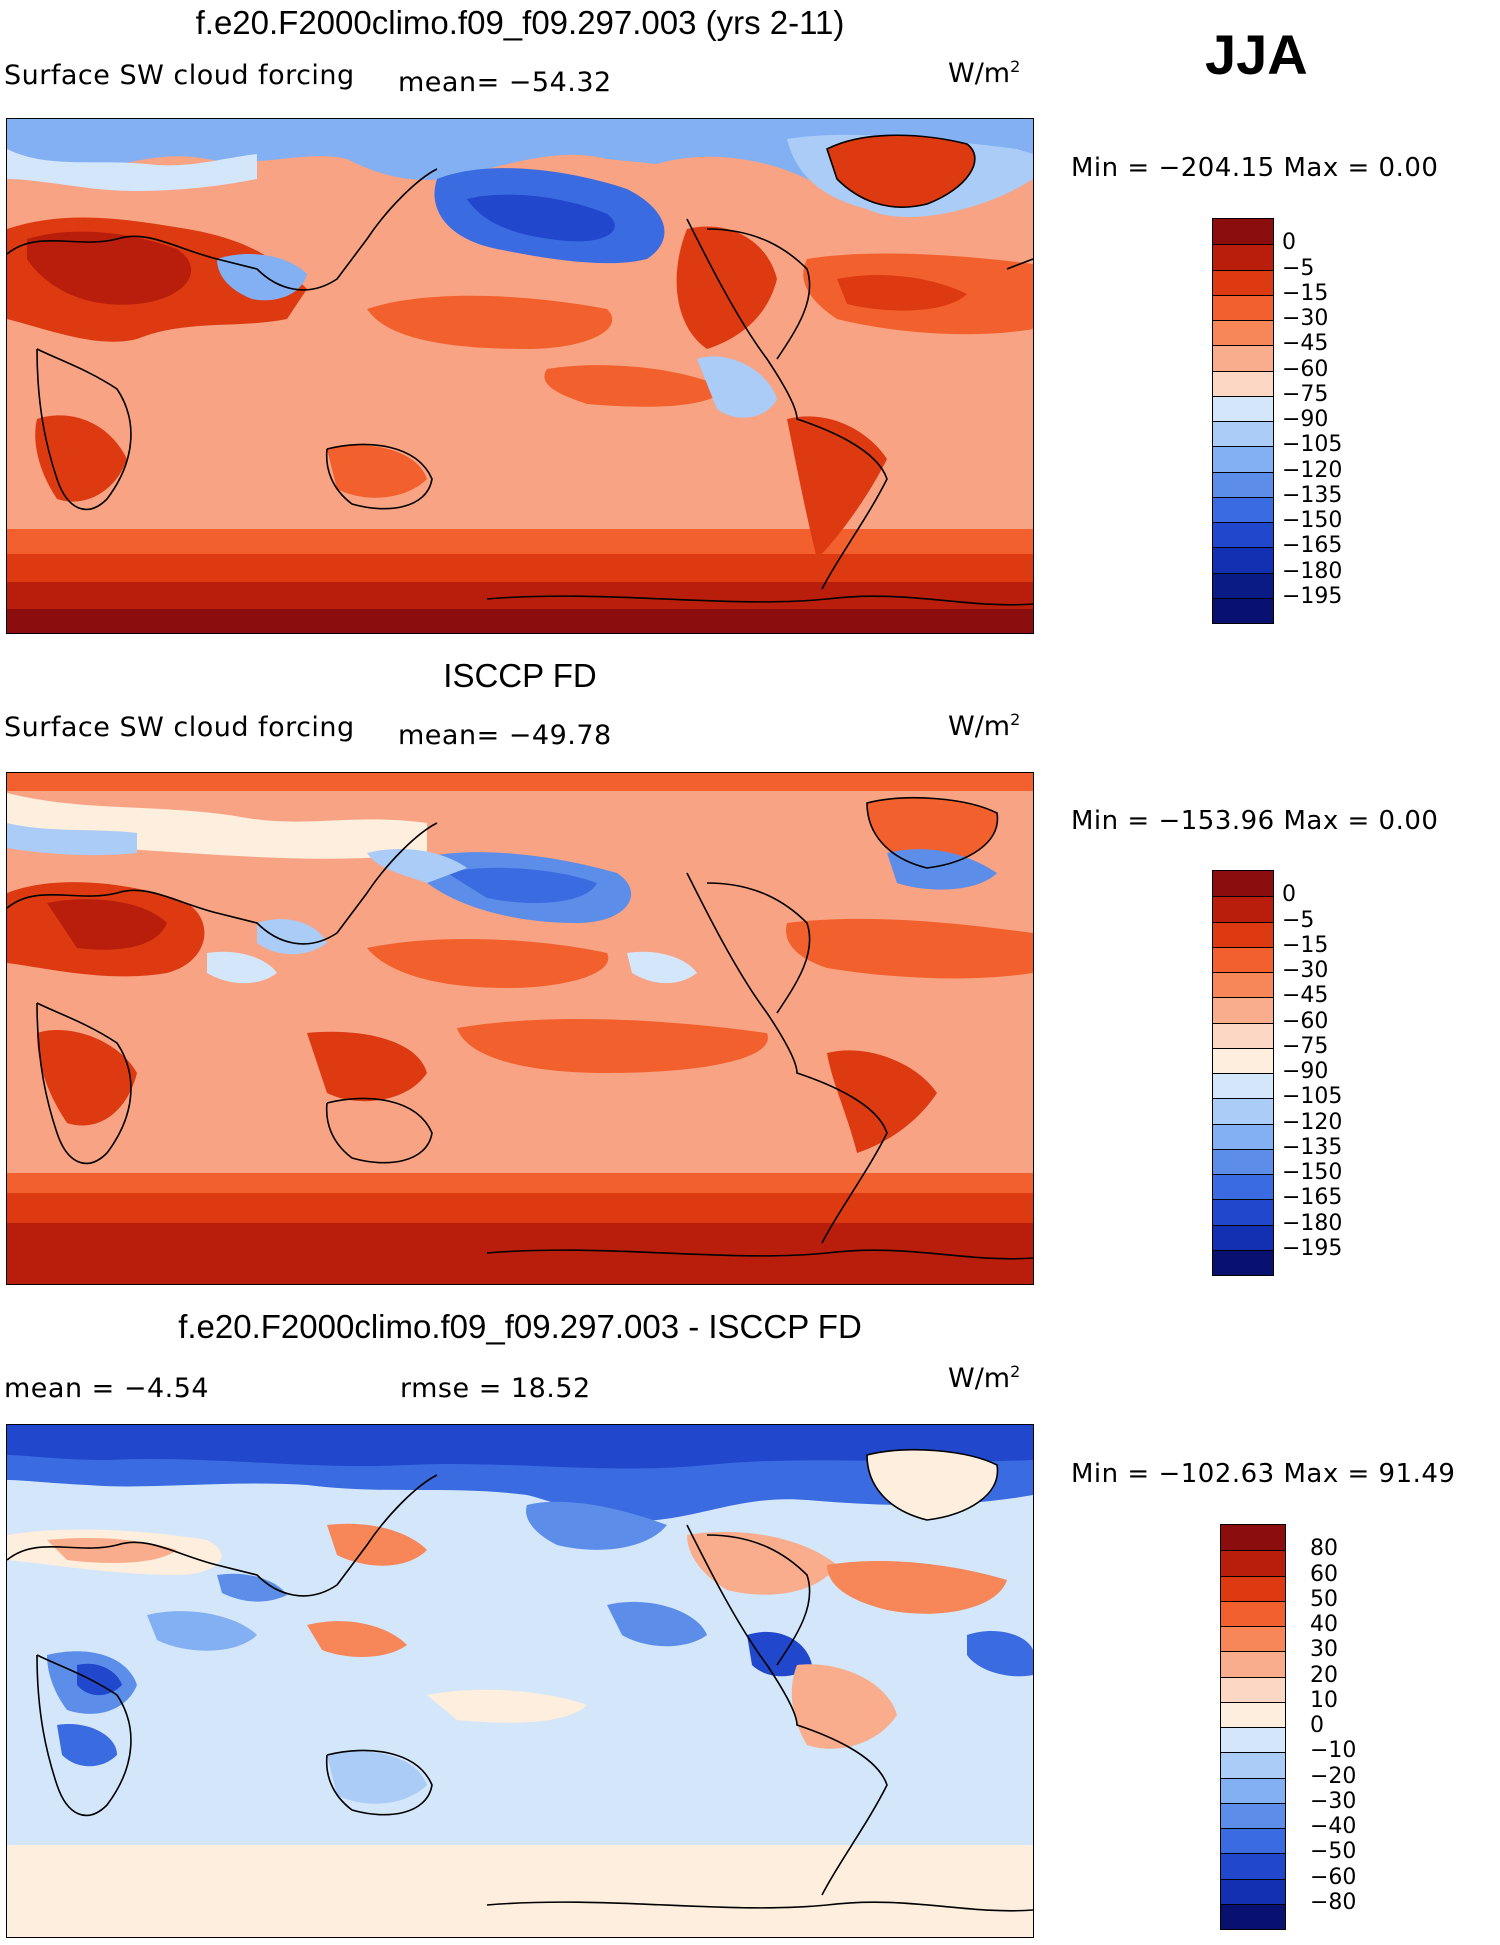 This screenshot has width=1500, height=1945. What do you see at coordinates (1324, 1675) in the screenshot?
I see `colorbar-label: 20` at bounding box center [1324, 1675].